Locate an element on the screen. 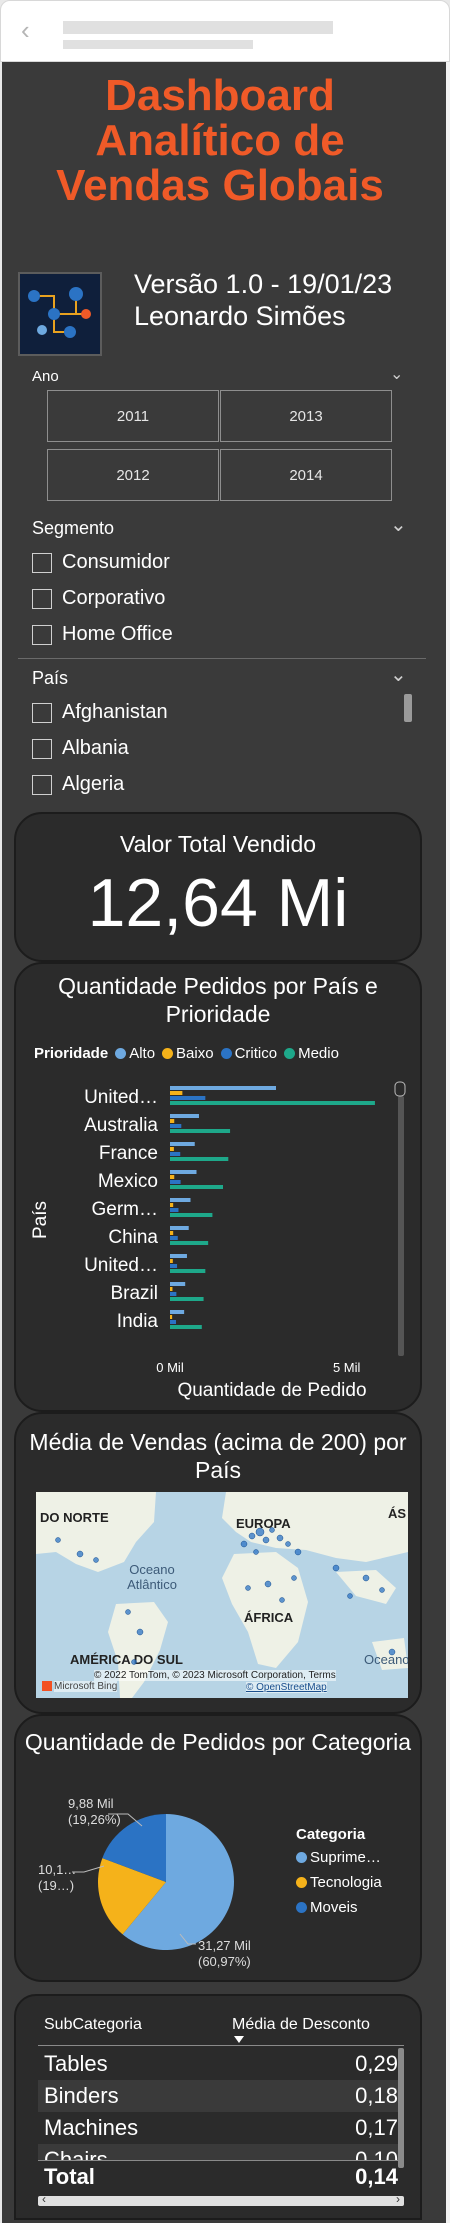  version-text: Versão 1.0 - 19/01/23 is located at coordinates (263, 284).